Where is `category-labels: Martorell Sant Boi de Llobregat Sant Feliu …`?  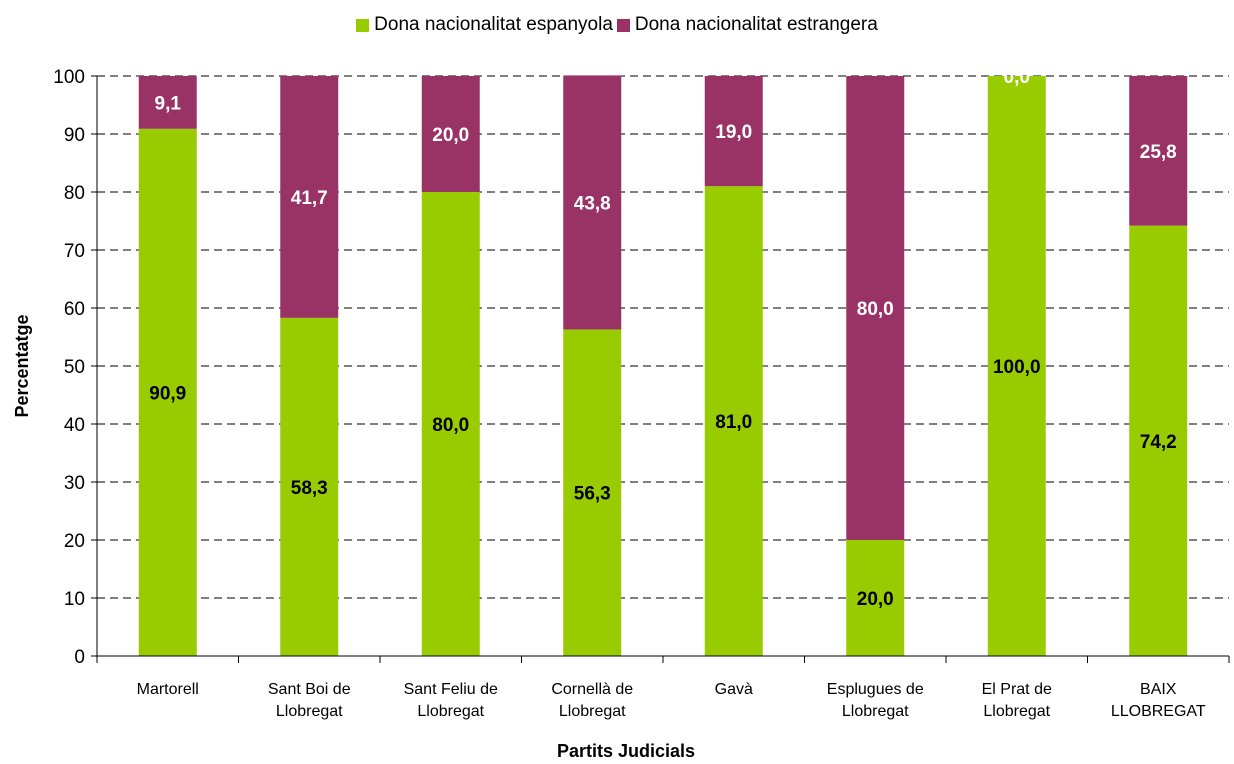 category-labels: Martorell Sant Boi de Llobregat Sant Feliu … is located at coordinates (671, 700).